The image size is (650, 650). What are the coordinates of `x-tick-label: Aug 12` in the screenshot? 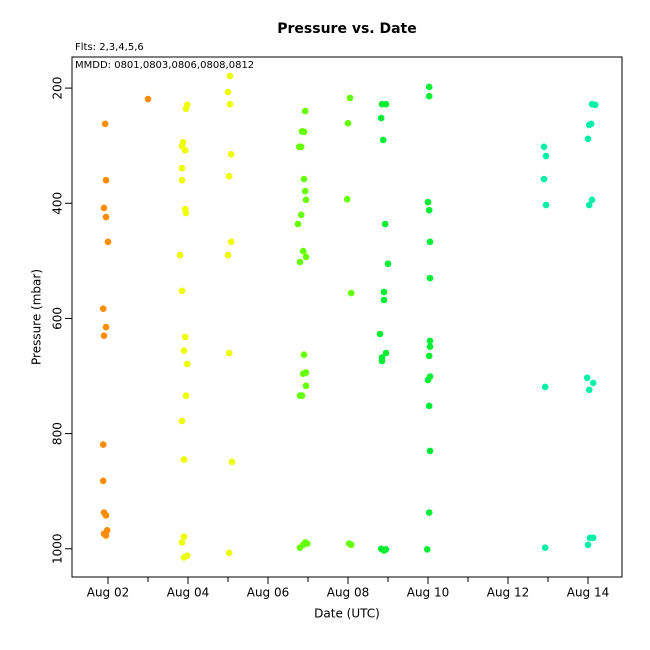 It's located at (508, 593).